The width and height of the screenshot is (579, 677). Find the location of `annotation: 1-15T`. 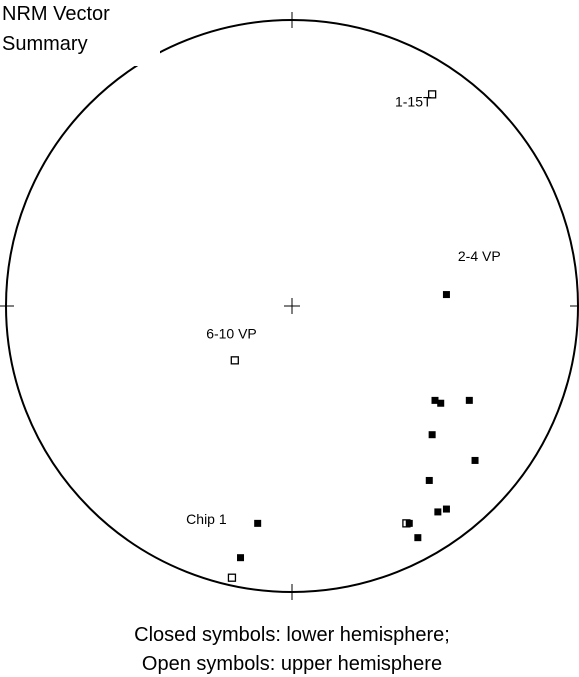

annotation: 1-15T is located at coordinates (413, 102).